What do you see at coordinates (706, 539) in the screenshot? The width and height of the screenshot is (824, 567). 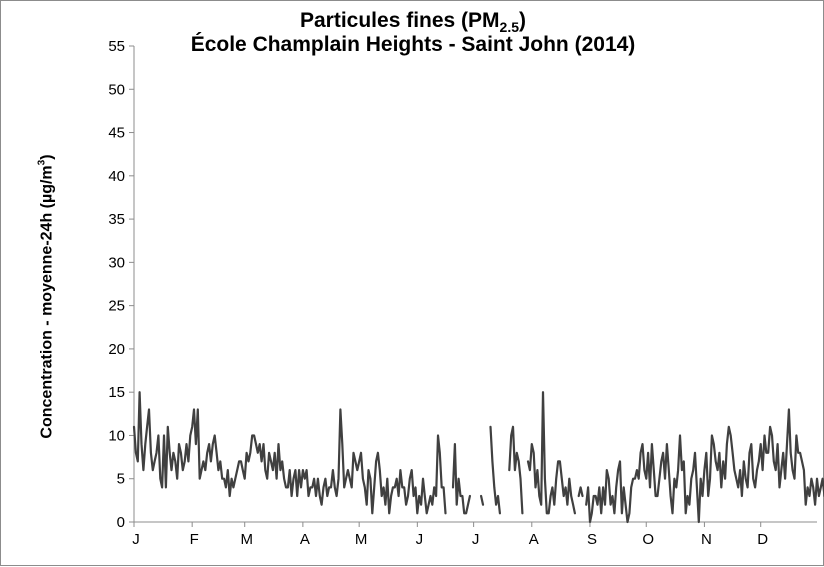 I see `x-tick-label: N` at bounding box center [706, 539].